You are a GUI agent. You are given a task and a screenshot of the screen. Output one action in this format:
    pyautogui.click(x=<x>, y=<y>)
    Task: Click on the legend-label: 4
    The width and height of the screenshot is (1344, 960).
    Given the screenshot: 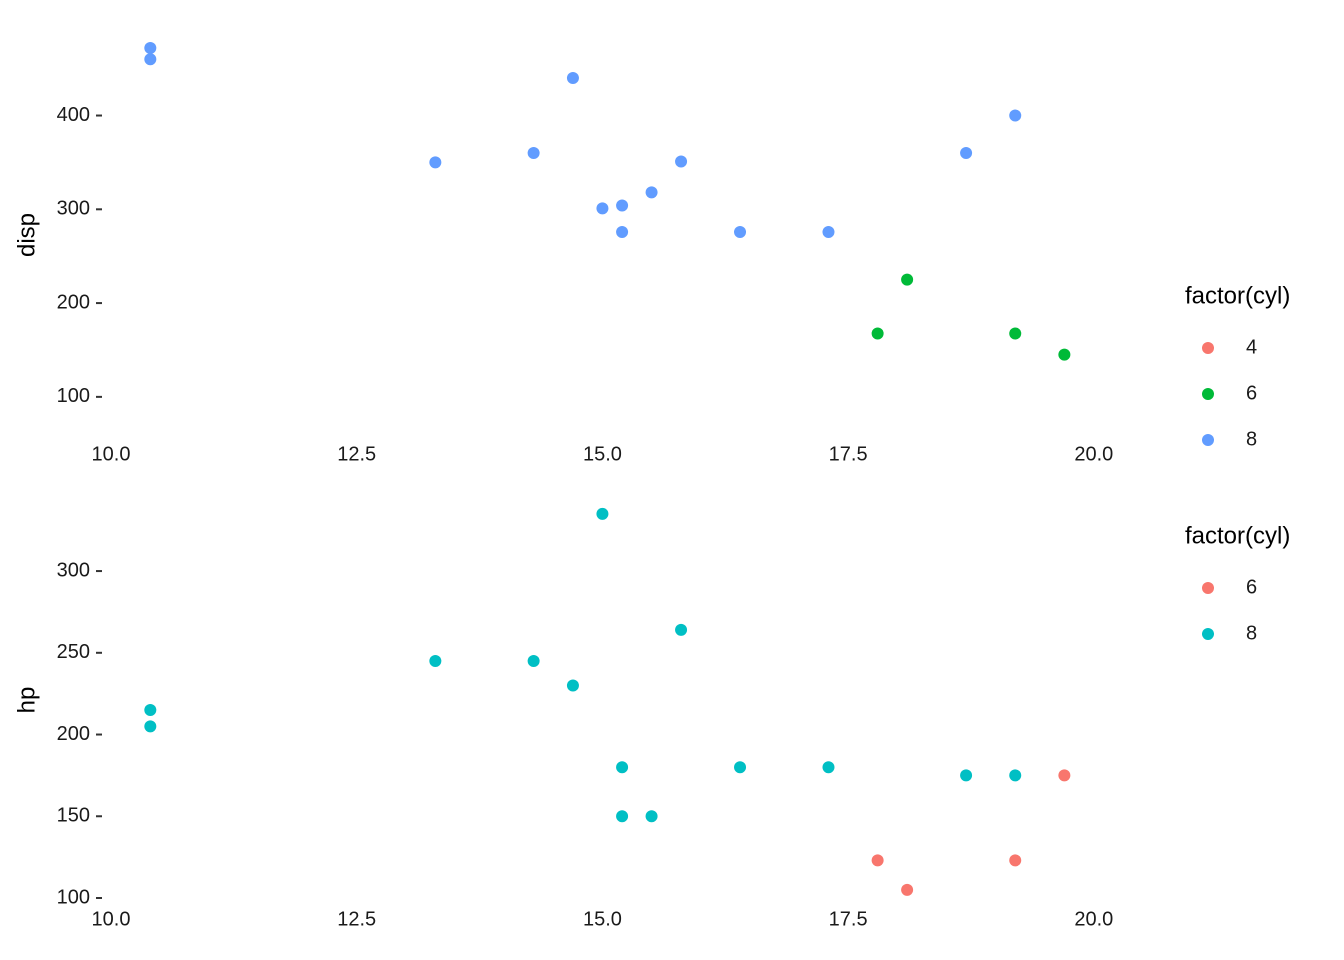 What is the action you would take?
    pyautogui.click(x=1251, y=347)
    